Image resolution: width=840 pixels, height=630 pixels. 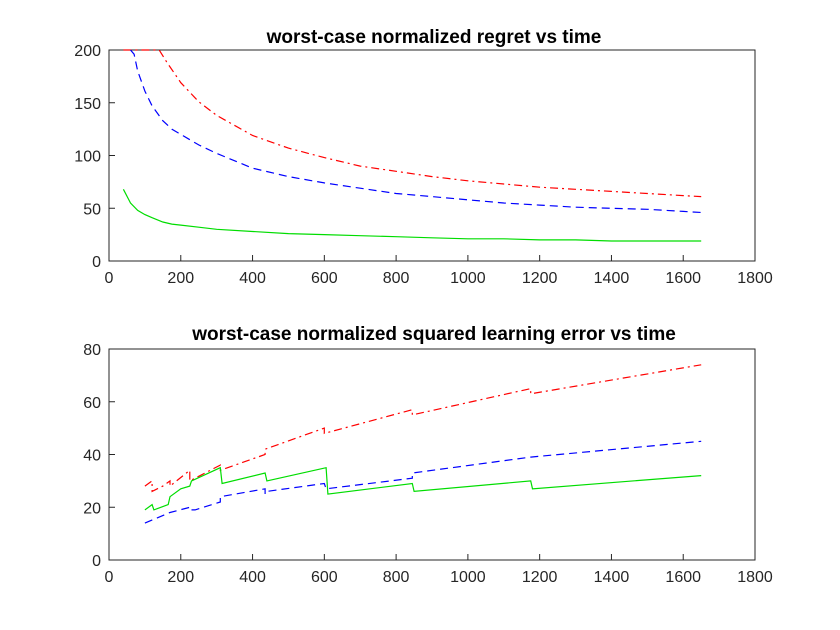 What do you see at coordinates (92, 403) in the screenshot?
I see `y-tick-label: 60` at bounding box center [92, 403].